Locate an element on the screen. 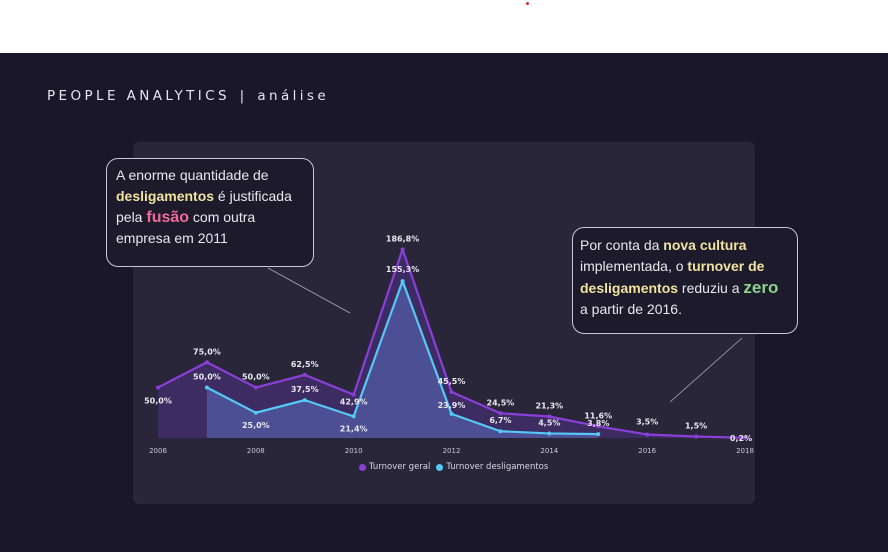 The height and width of the screenshot is (552, 888). callout-left-highlight-desligamentos: desligamentos is located at coordinates (165, 196).